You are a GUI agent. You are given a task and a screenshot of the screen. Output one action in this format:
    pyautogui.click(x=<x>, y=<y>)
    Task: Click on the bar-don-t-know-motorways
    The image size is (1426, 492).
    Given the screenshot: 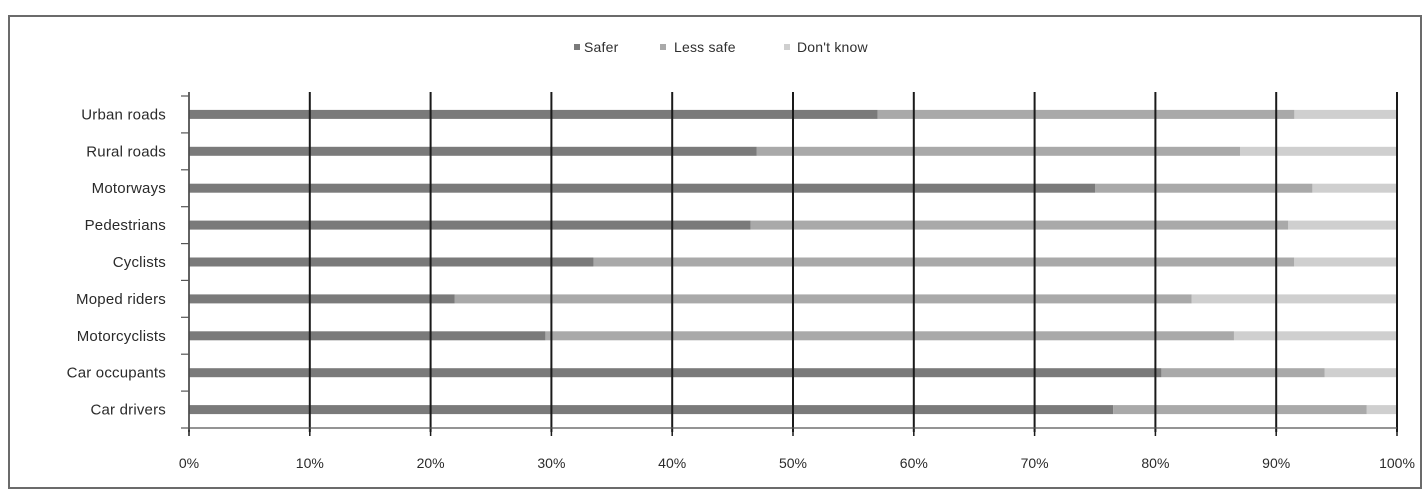 What is the action you would take?
    pyautogui.click(x=1354, y=188)
    